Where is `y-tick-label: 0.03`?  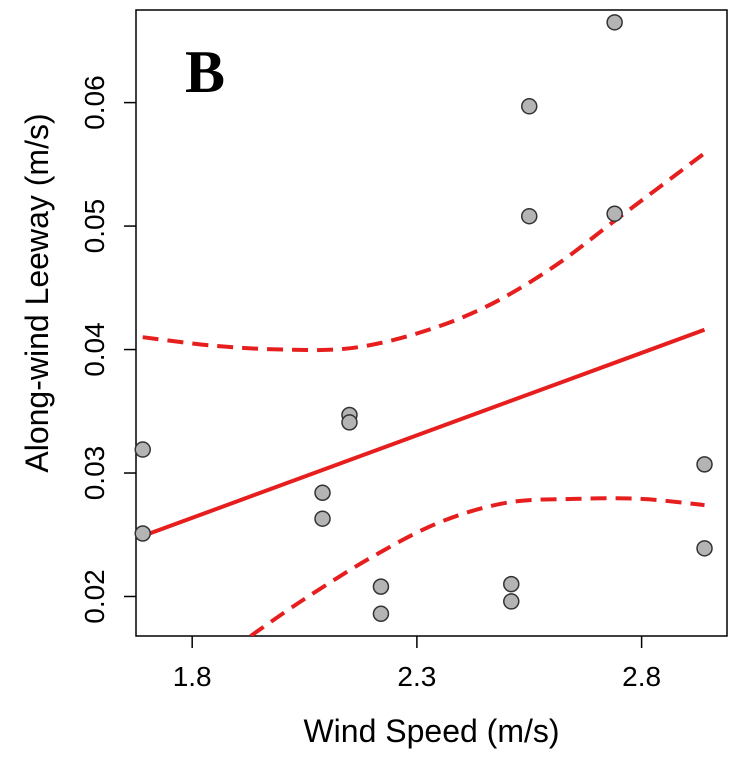
y-tick-label: 0.03 is located at coordinates (94, 473).